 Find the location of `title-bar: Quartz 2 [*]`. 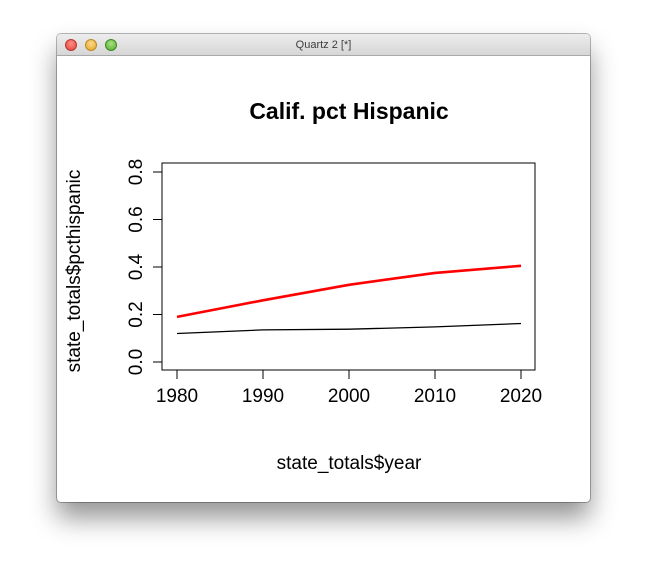

title-bar: Quartz 2 [*] is located at coordinates (323, 45).